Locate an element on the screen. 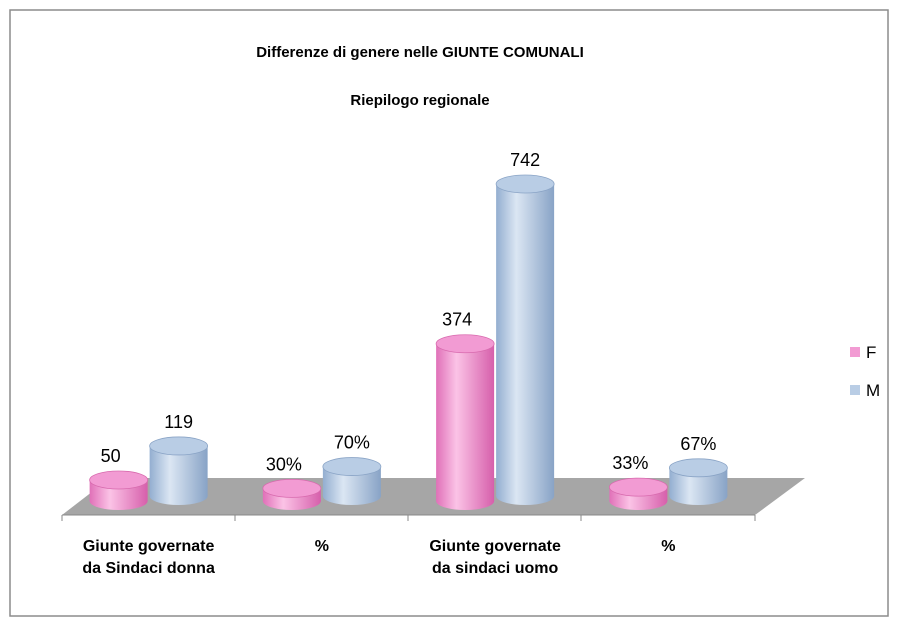 The height and width of the screenshot is (627, 899). x-axis is located at coordinates (408, 517).